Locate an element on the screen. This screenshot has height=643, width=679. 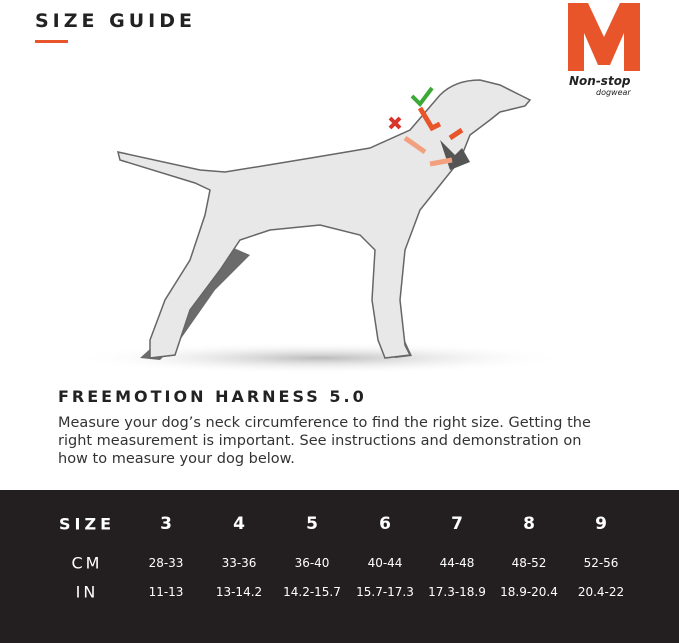
table-cell: 52-56 is located at coordinates (601, 563).